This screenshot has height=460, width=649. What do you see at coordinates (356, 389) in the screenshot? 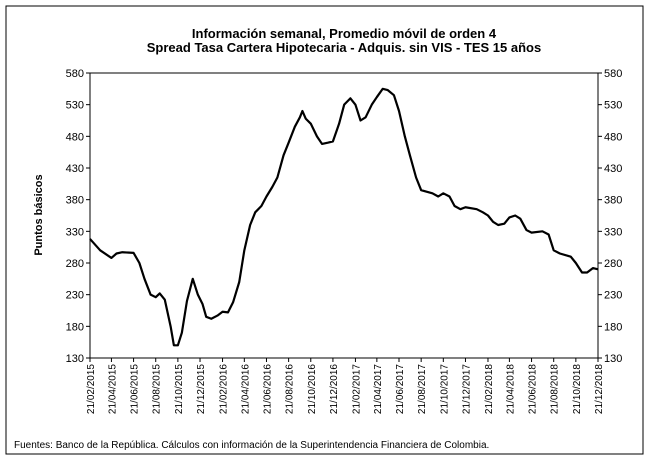
I see `x-tick-label: 21/02/2017` at bounding box center [356, 389].